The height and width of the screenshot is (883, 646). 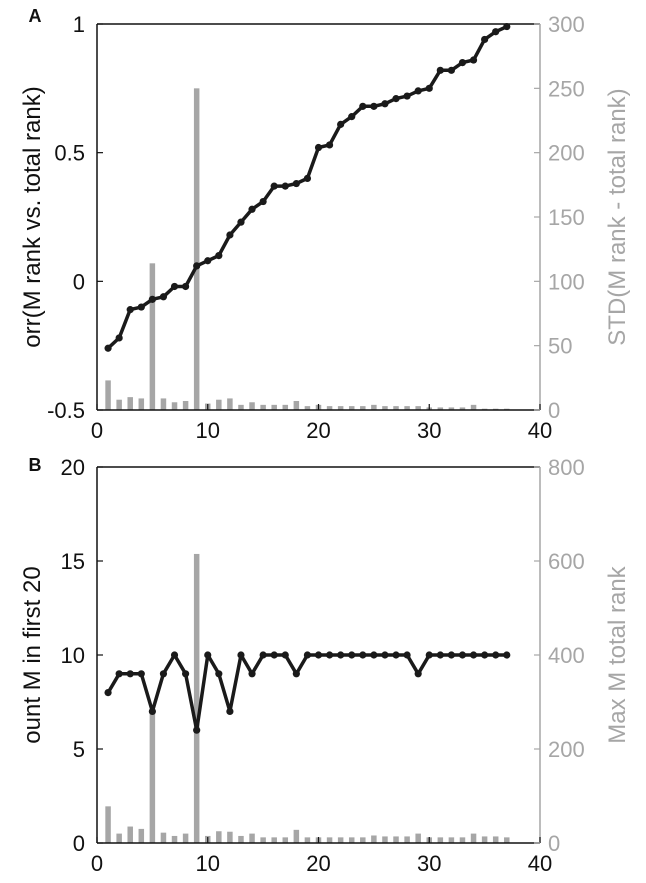 I want to click on y-tick-label-right: 0, so click(x=554, y=410).